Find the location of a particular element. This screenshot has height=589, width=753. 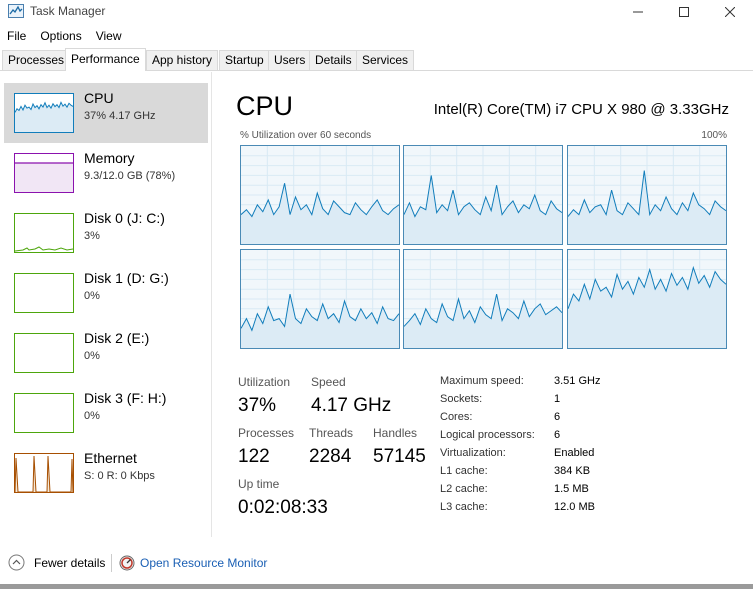

footer-bar: Fewer details Open Resource Monitor is located at coordinates (376, 562).